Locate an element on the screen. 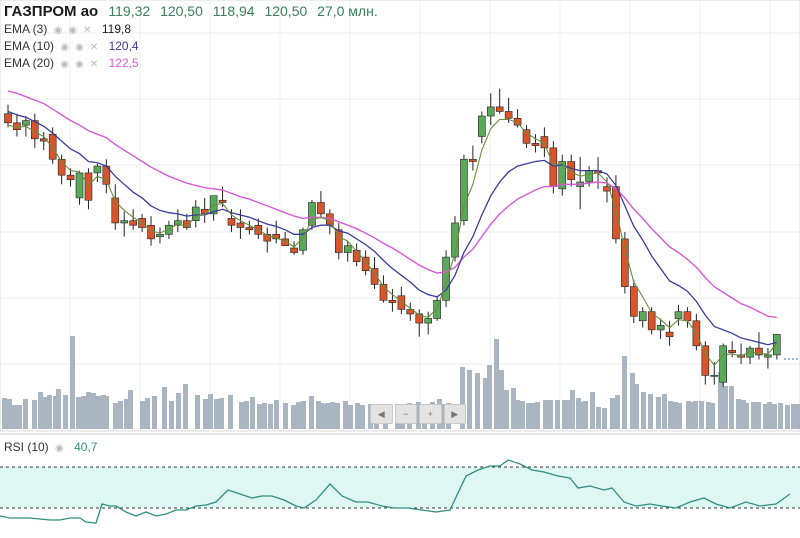 The height and width of the screenshot is (538, 800). legend-ema-3: EMA (3) ◉ ◉ ✕ 119,8 is located at coordinates (67, 29).